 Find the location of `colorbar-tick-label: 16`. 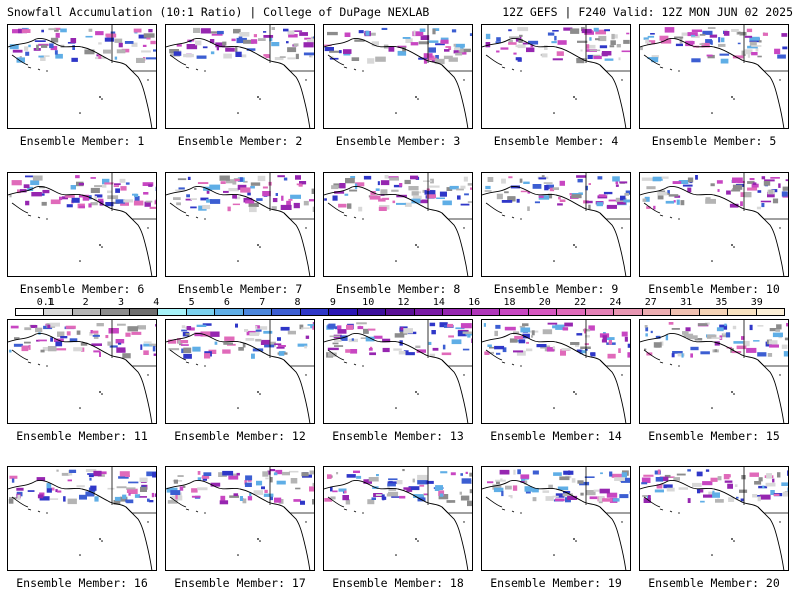

colorbar-tick-label: 16 is located at coordinates (474, 302).